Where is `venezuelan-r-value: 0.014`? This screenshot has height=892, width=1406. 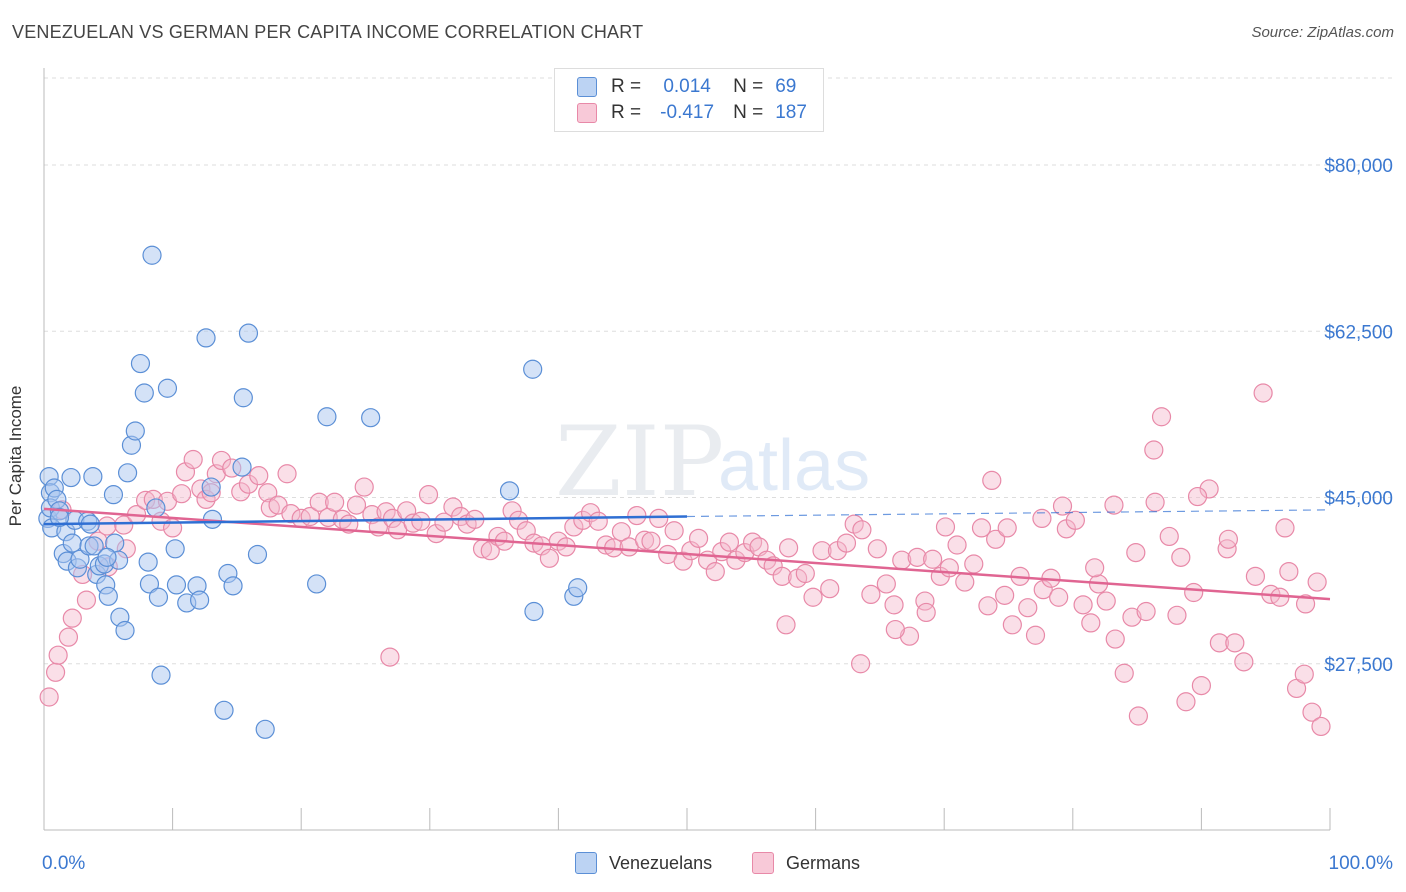 venezuelan-r-value: 0.014 is located at coordinates (687, 86).